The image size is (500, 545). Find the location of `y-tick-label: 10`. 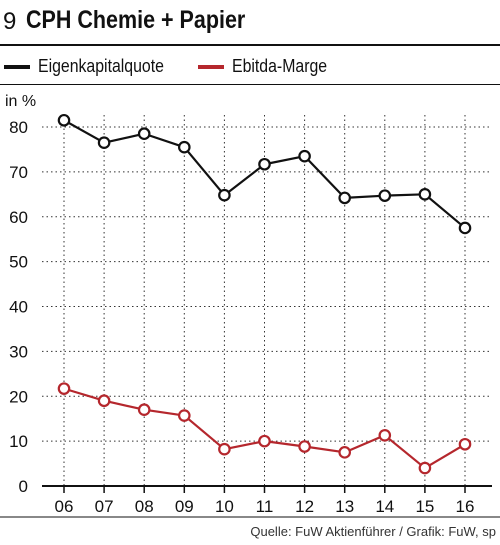

y-tick-label: 10 is located at coordinates (18, 441).